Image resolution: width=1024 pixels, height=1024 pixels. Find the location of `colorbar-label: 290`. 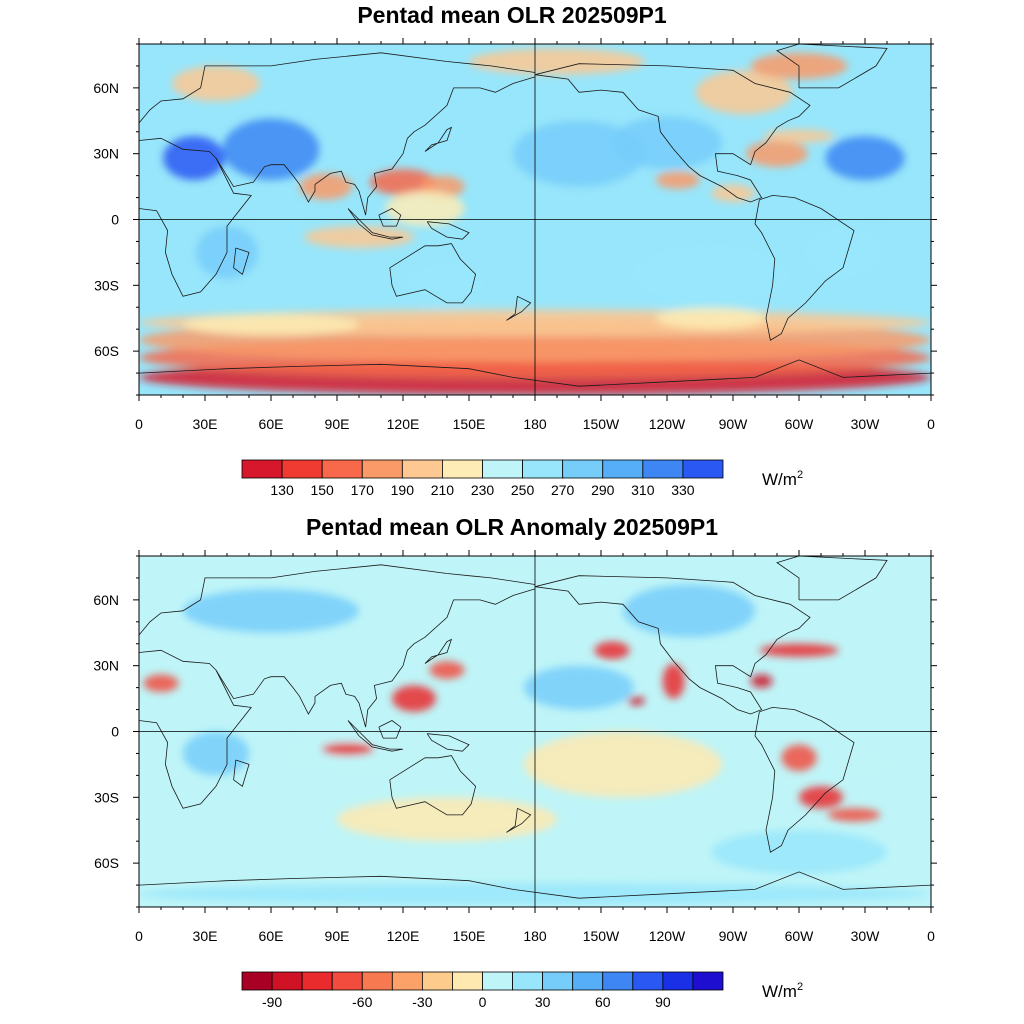

colorbar-label: 290 is located at coordinates (603, 490).